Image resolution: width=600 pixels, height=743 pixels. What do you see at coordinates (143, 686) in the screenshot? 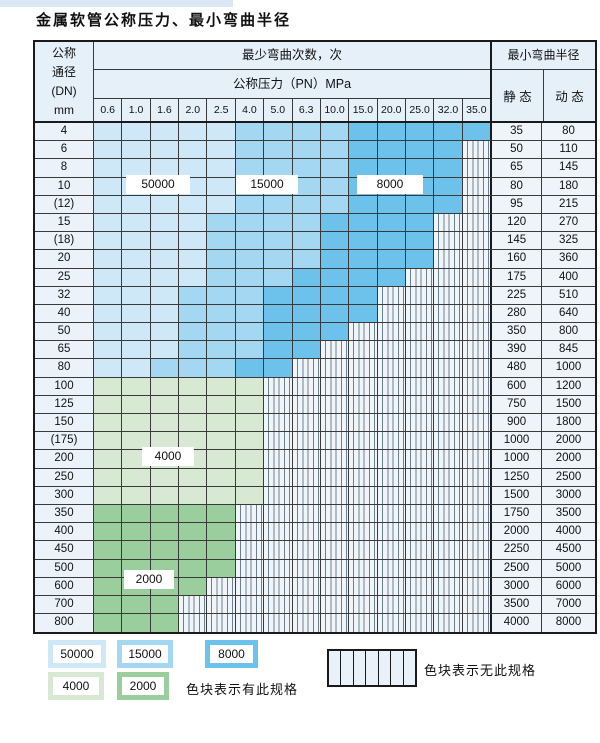
I see `legend-swatch-label: 2000` at bounding box center [143, 686].